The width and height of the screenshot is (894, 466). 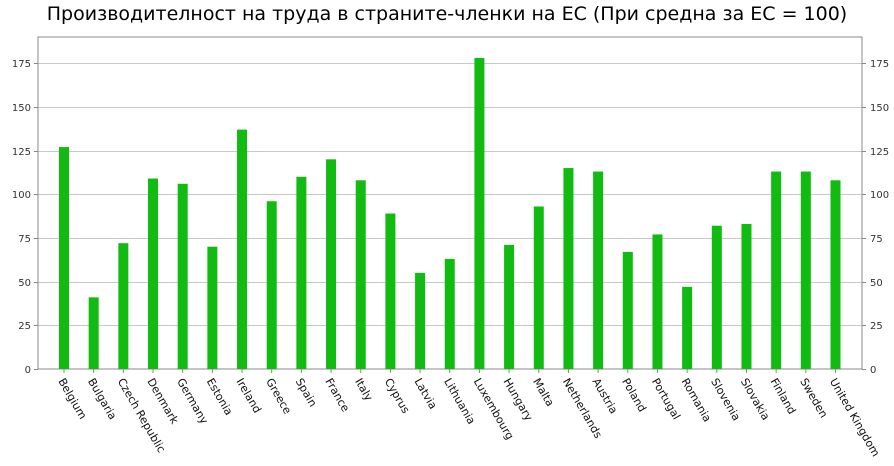 What do you see at coordinates (876, 239) in the screenshot?
I see `y-tick-label-right: 75` at bounding box center [876, 239].